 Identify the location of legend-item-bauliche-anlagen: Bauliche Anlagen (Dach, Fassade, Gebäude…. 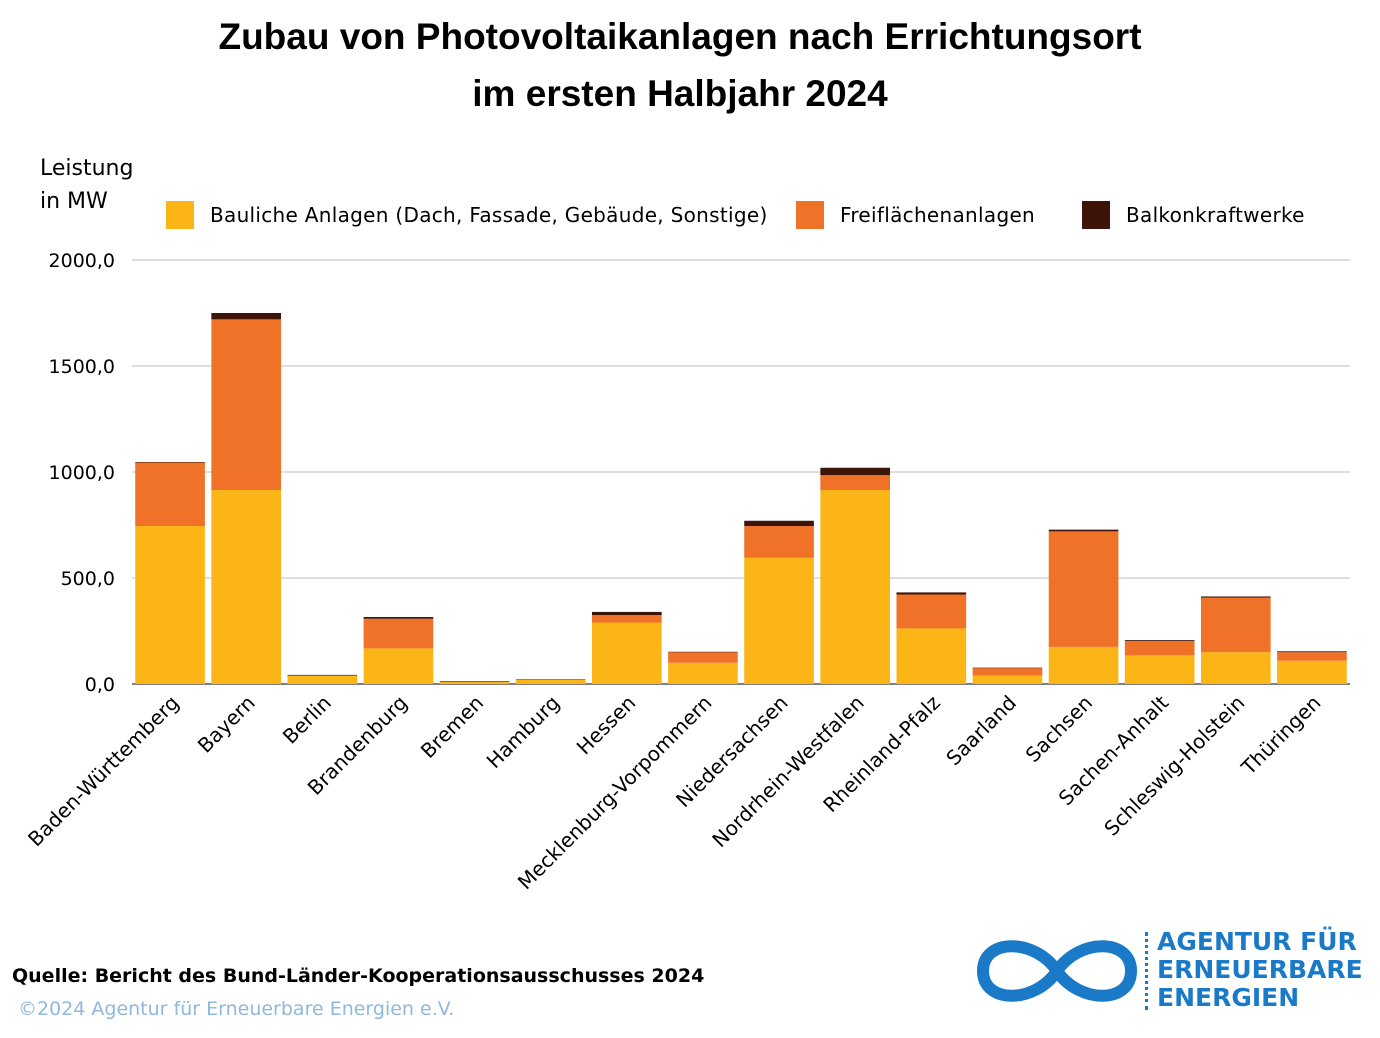
(467, 215).